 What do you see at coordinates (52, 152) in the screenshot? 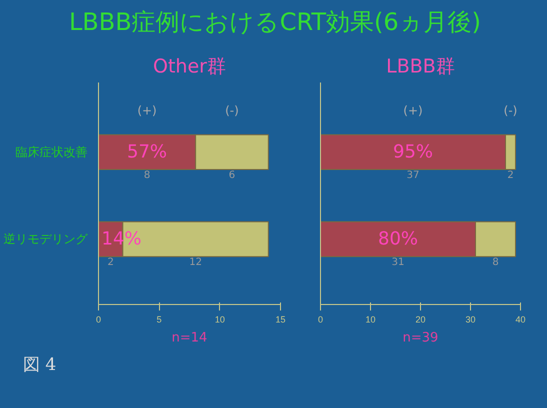
I see `y-tick-label: 臨床症状改善` at bounding box center [52, 152].